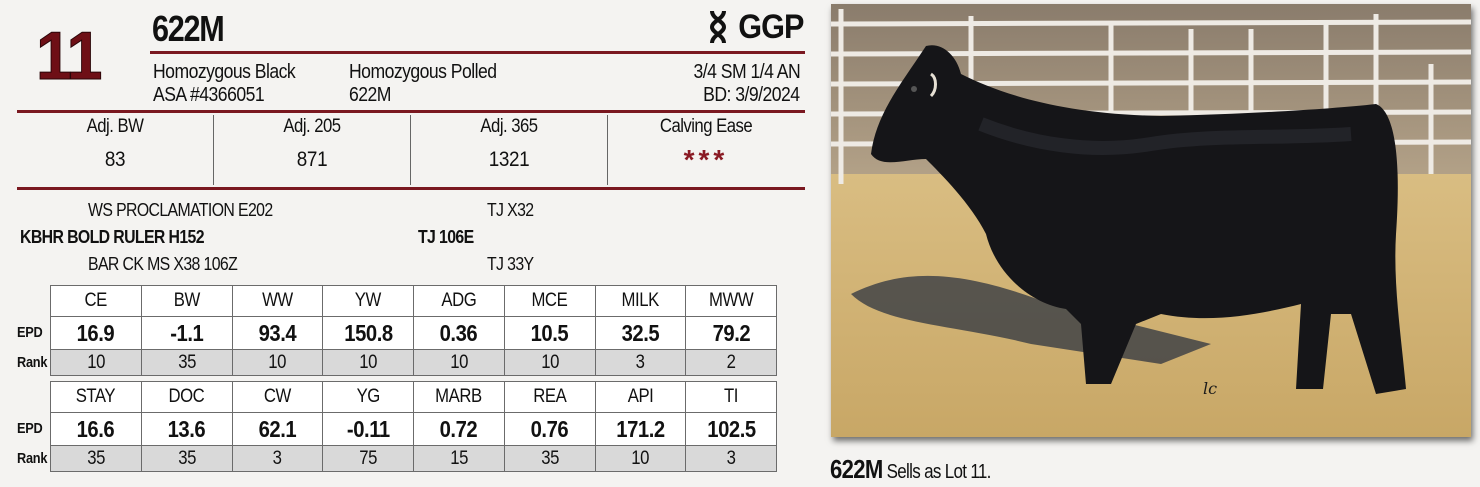 This screenshot has height=487, width=1480. What do you see at coordinates (459, 429) in the screenshot?
I see `epd-value: 0.72` at bounding box center [459, 429].